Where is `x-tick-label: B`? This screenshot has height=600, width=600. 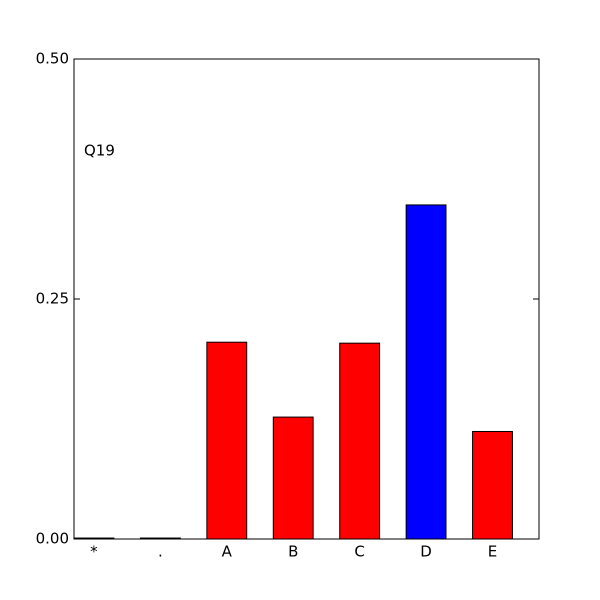 x-tick-label: B is located at coordinates (293, 552).